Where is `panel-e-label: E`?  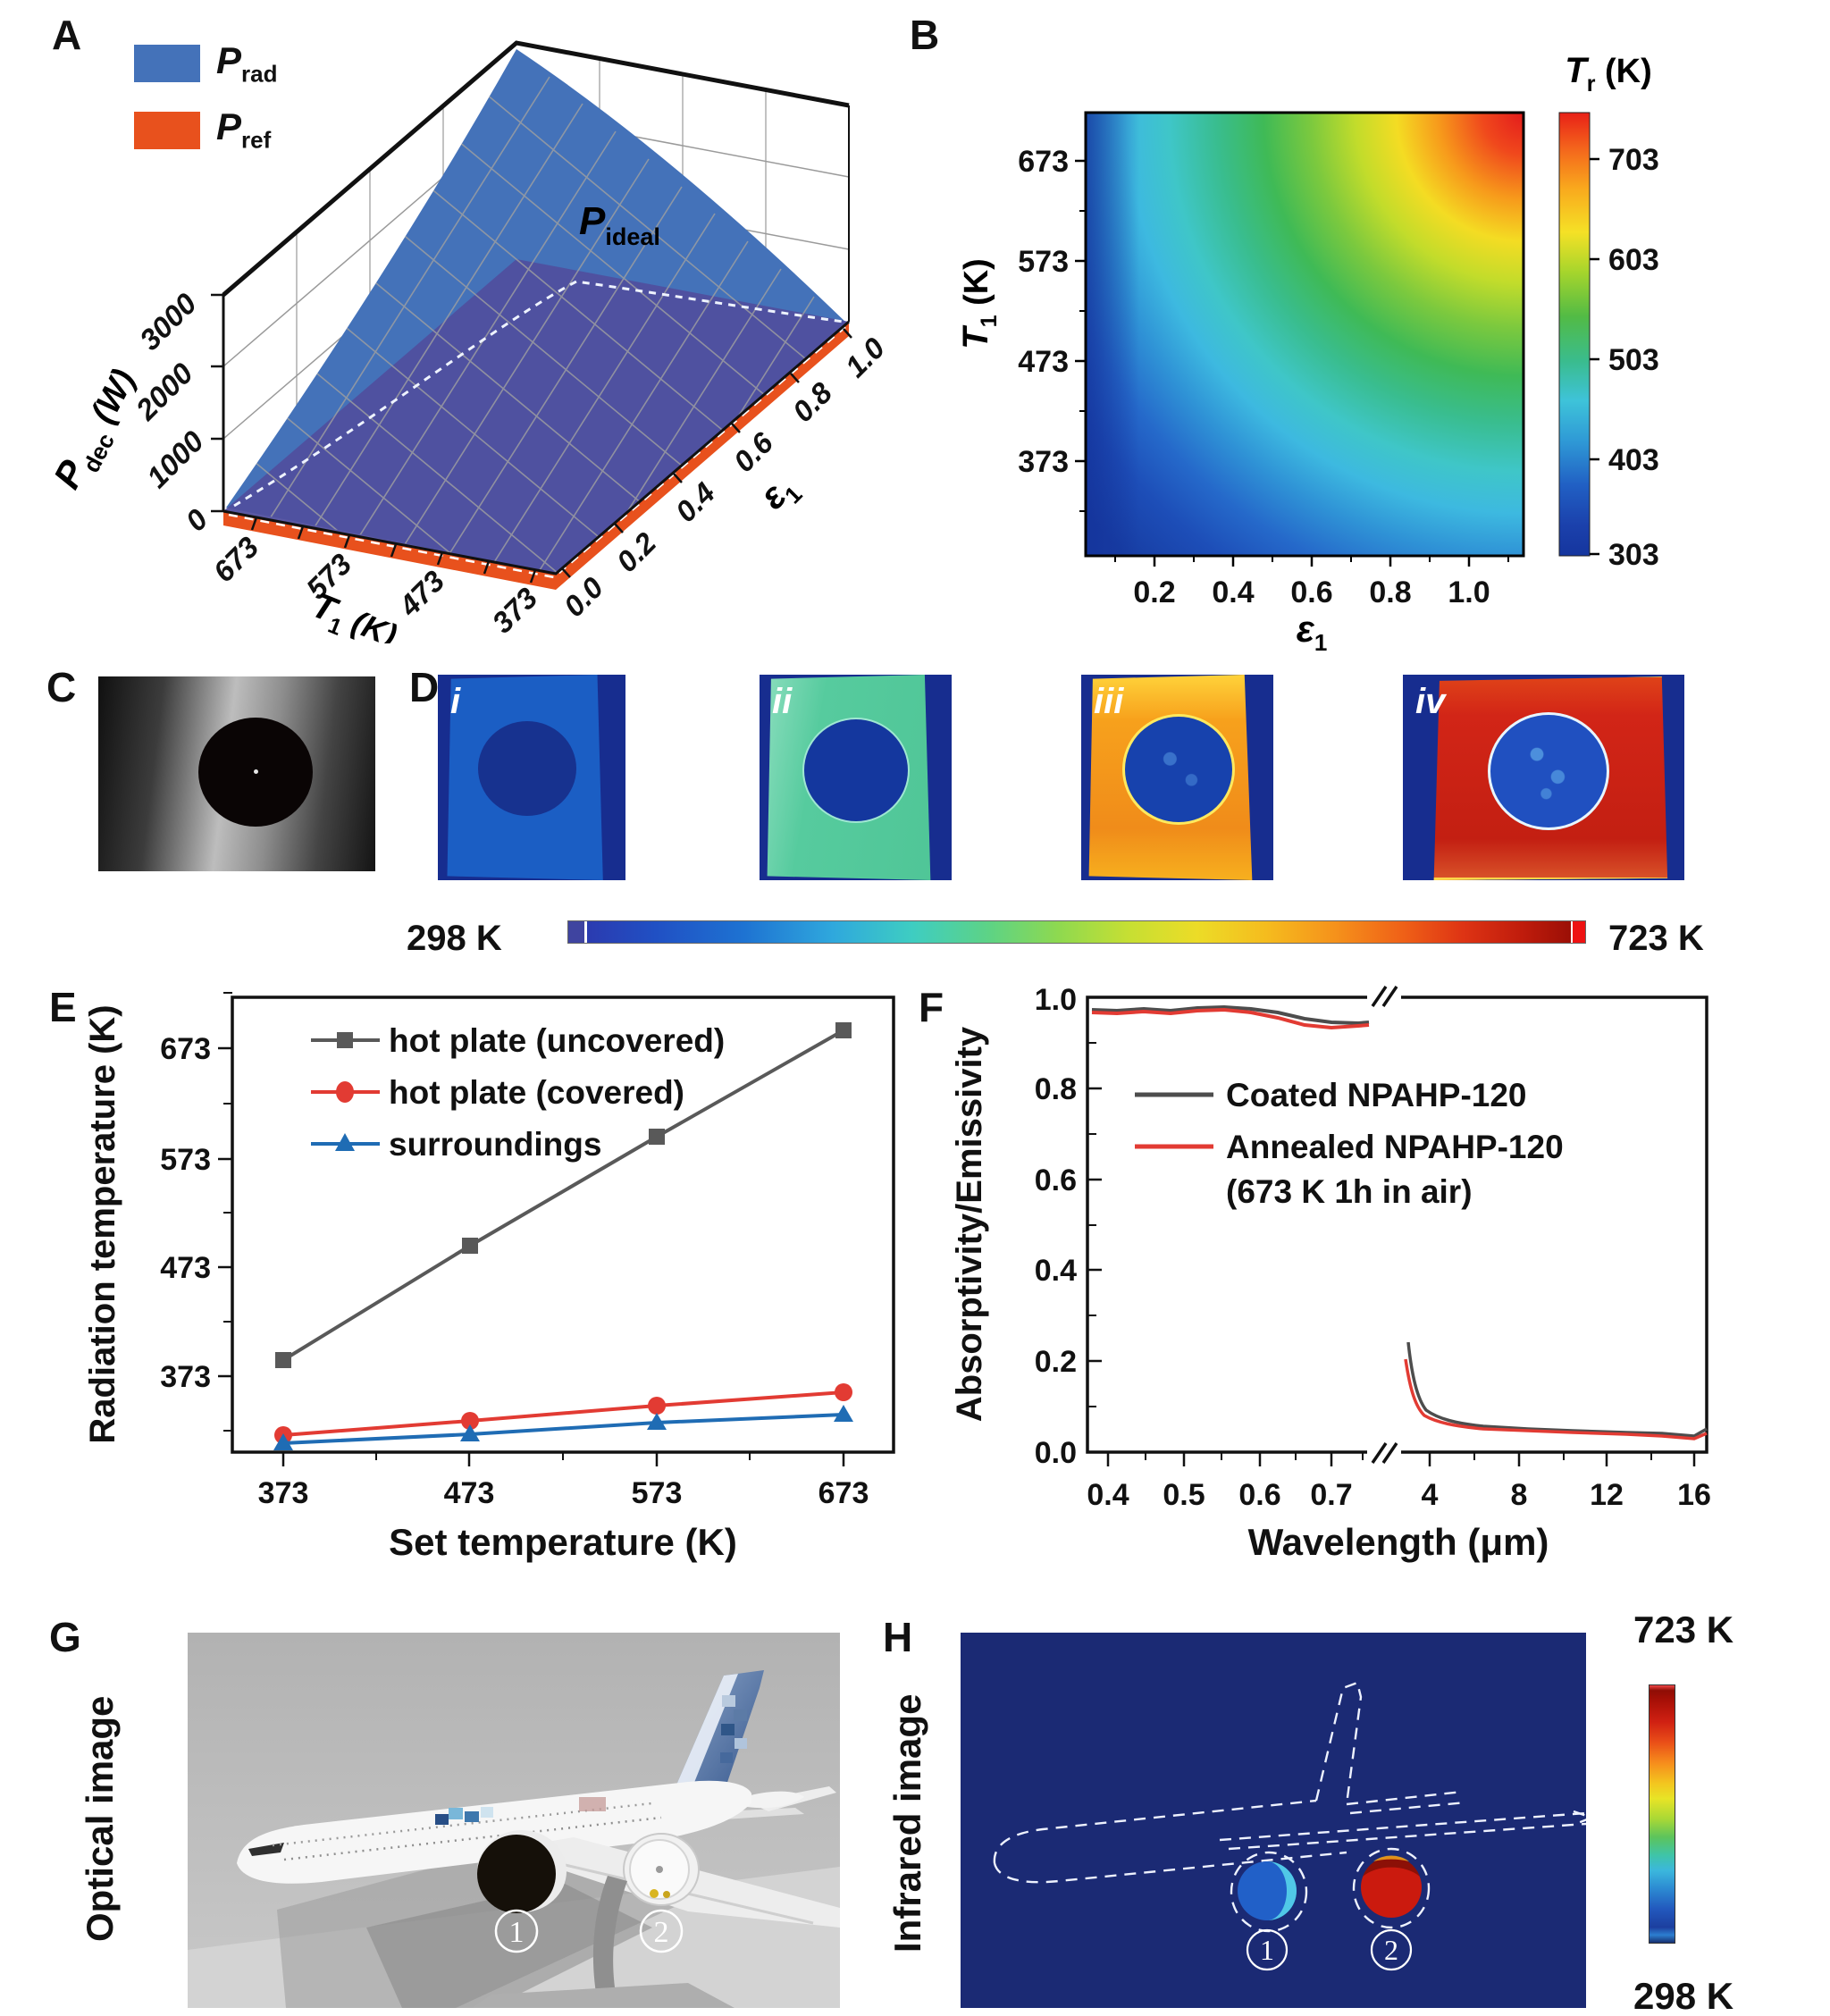 panel-e-label: E is located at coordinates (63, 1007).